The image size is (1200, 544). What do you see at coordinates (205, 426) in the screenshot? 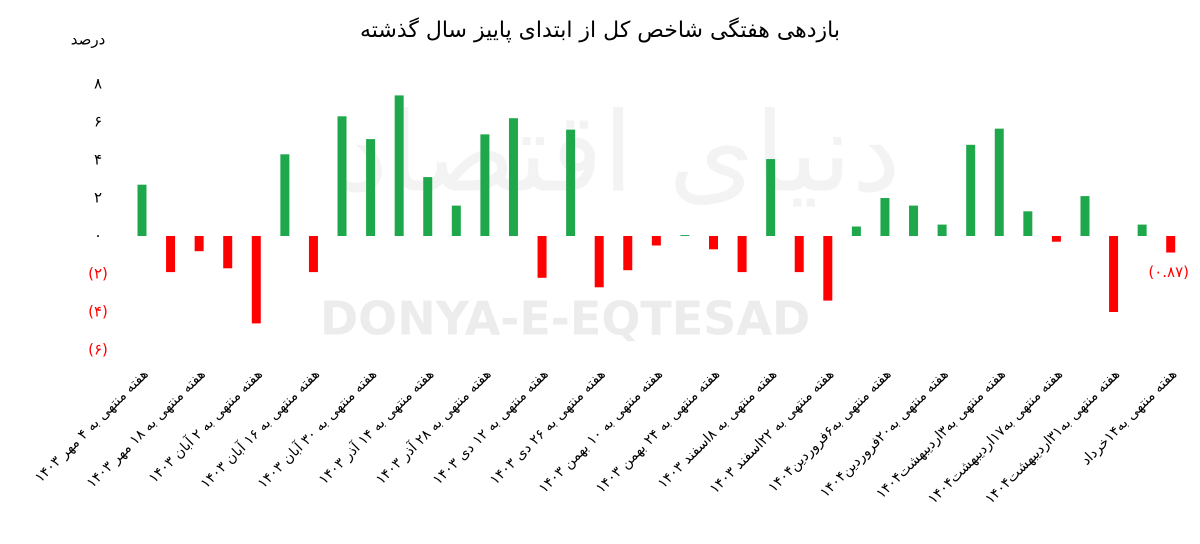
I see `x-tick-label: هفته منتهی به ۲ آبان ۱۴۰۳` at bounding box center [205, 426].